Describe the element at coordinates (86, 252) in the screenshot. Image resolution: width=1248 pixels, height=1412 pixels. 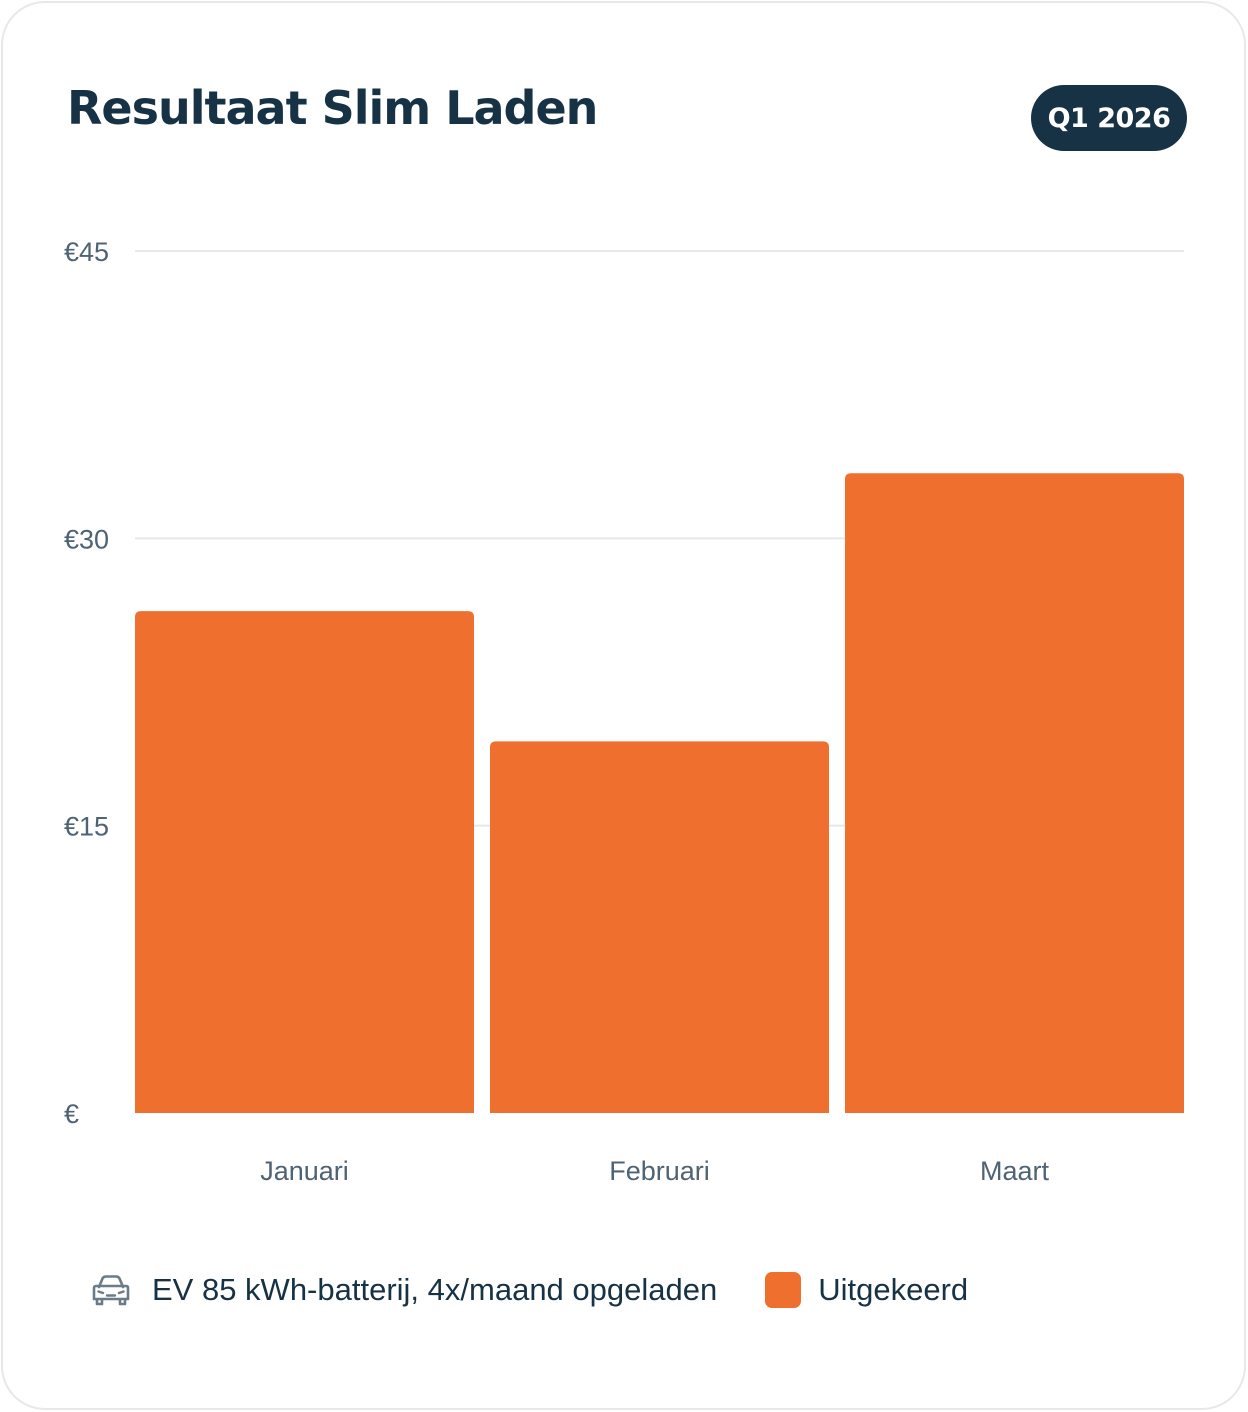
I see `y-tick-label: €45` at that location.